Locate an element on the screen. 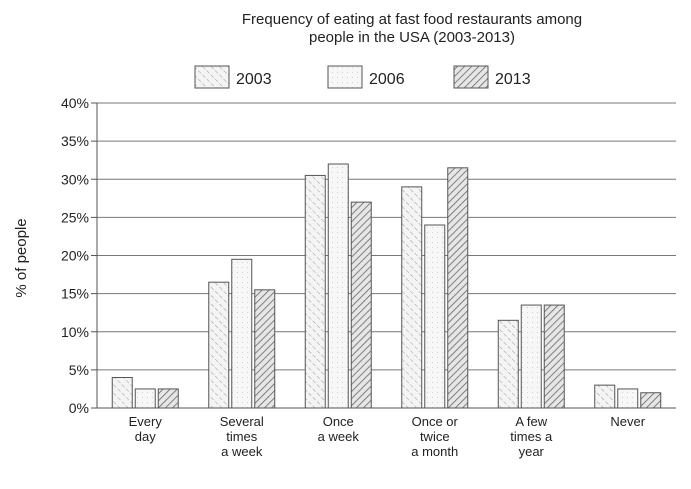 Image resolution: width=691 pixels, height=489 pixels. legend-swatch-2006 is located at coordinates (345, 77).